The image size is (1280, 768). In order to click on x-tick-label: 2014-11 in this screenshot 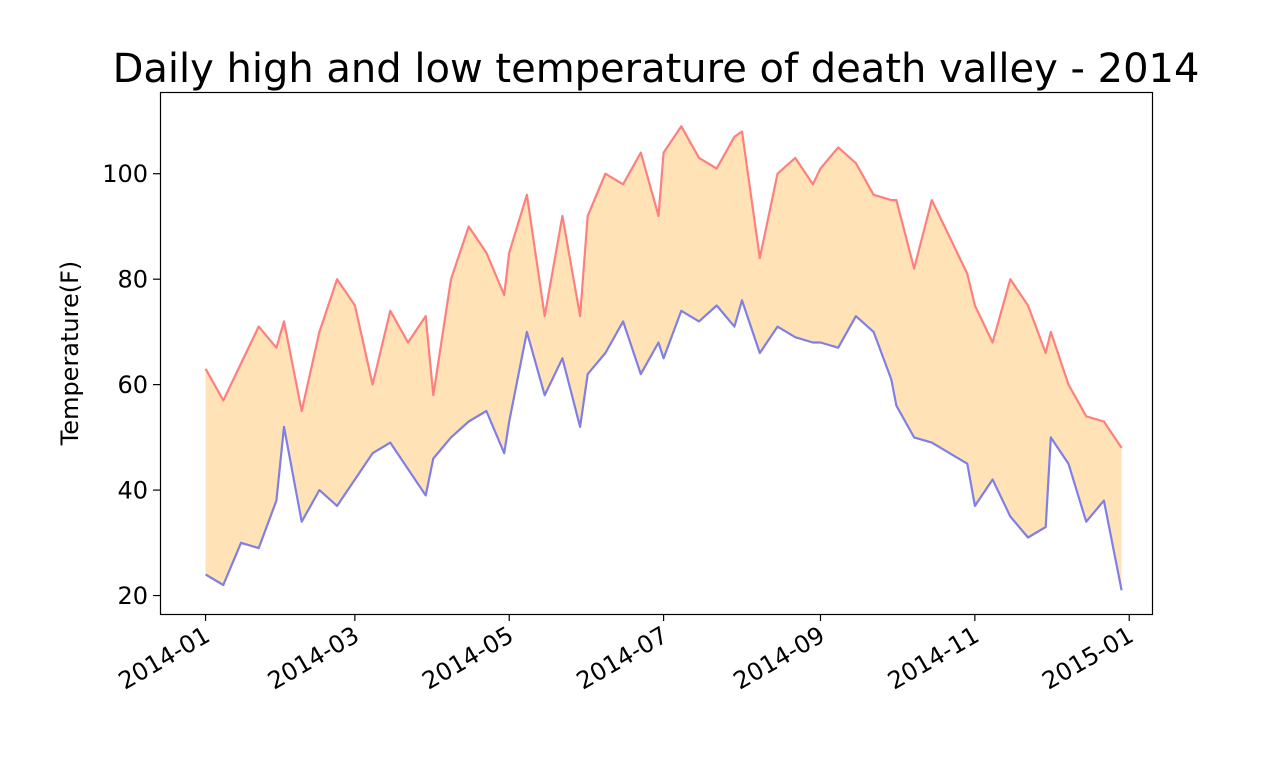, I will do `click(933, 658)`.